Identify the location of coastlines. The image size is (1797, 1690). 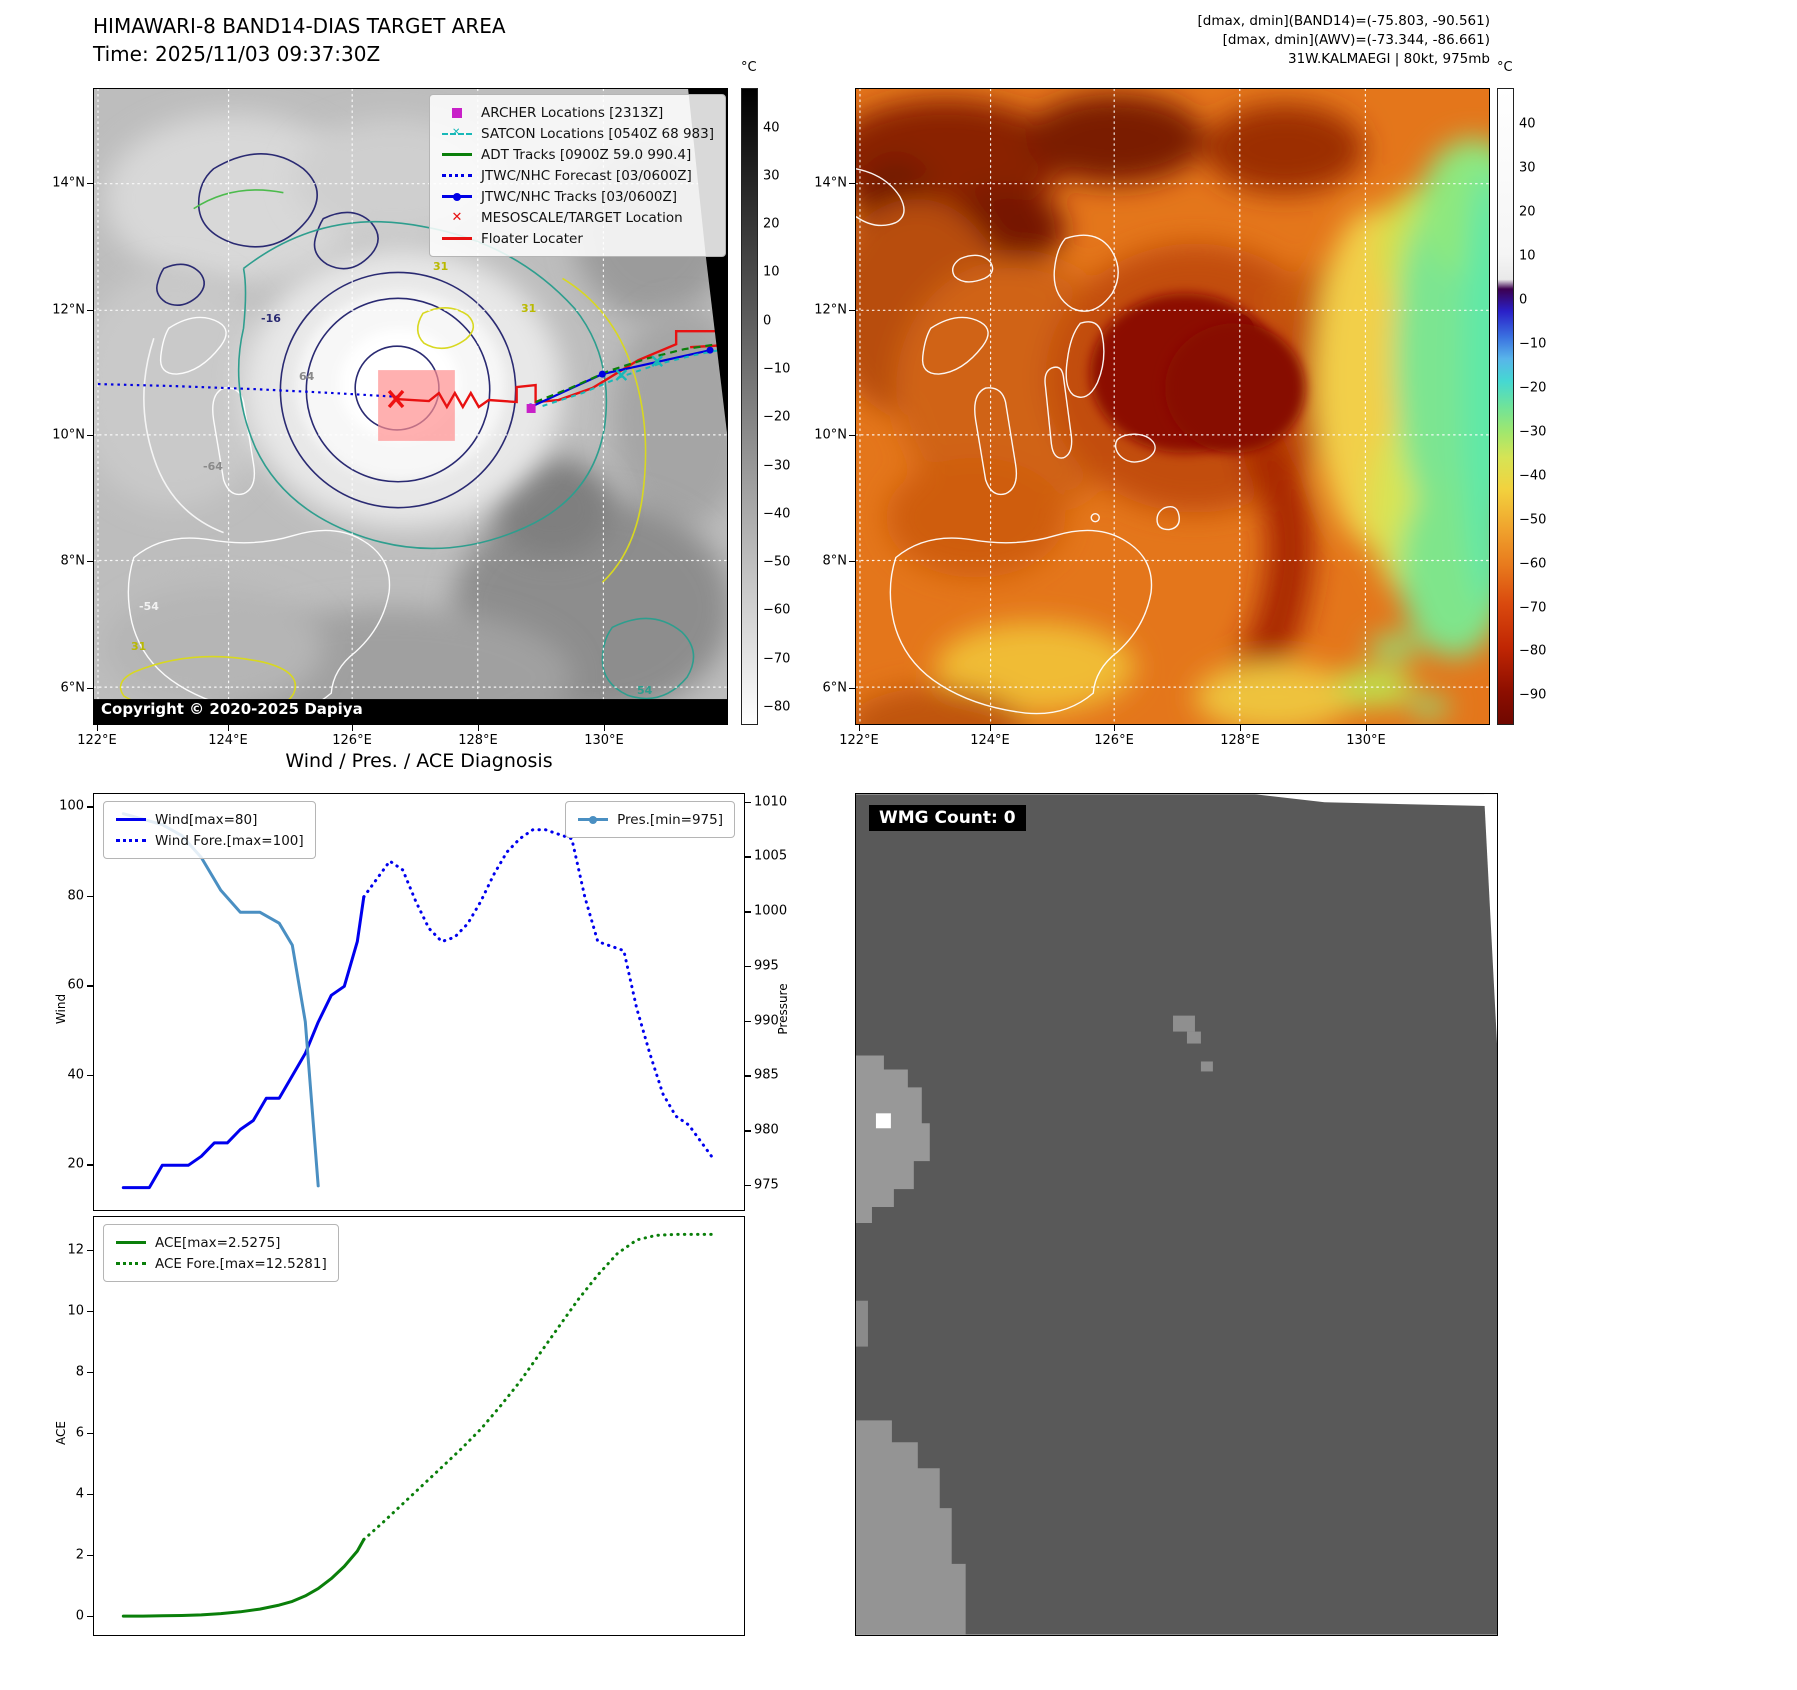
(1018, 441).